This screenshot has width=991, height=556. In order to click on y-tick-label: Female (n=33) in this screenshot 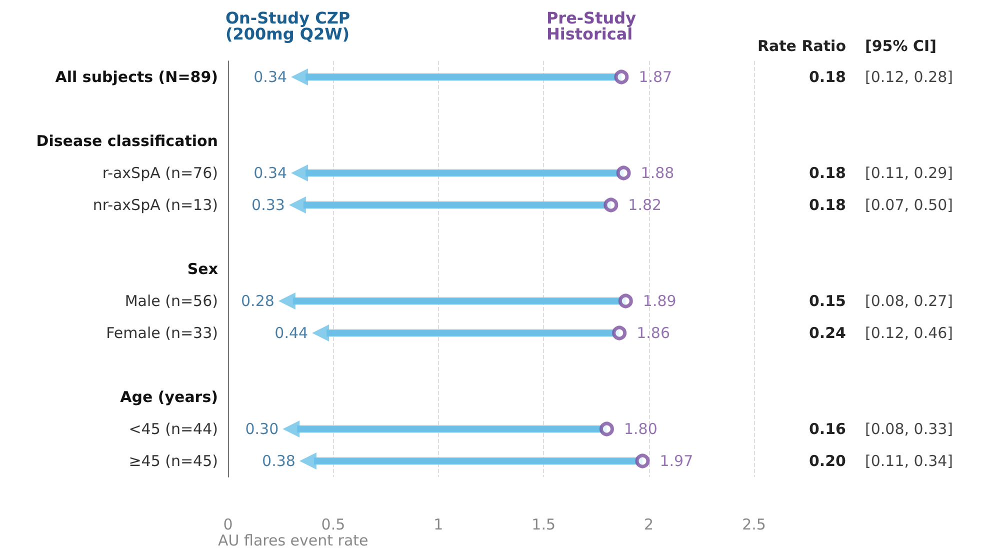, I will do `click(162, 333)`.